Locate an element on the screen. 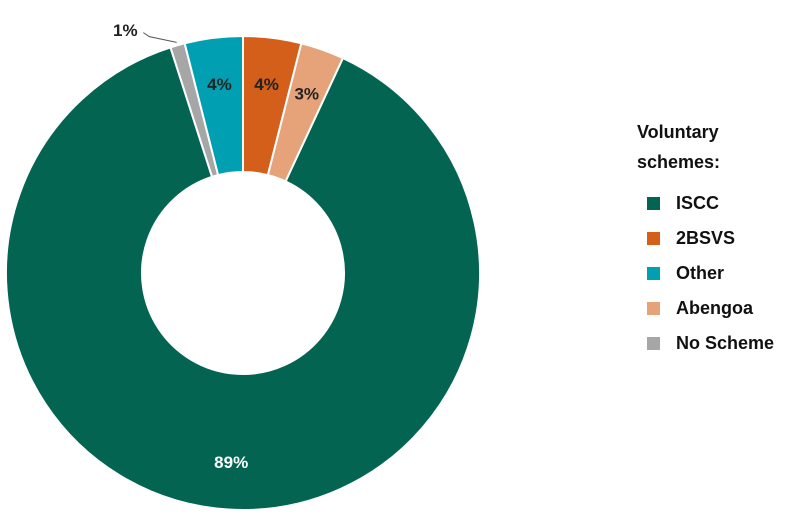 This screenshot has width=812, height=515. legend-item-2bsvs: 2BSVS is located at coordinates (712, 238).